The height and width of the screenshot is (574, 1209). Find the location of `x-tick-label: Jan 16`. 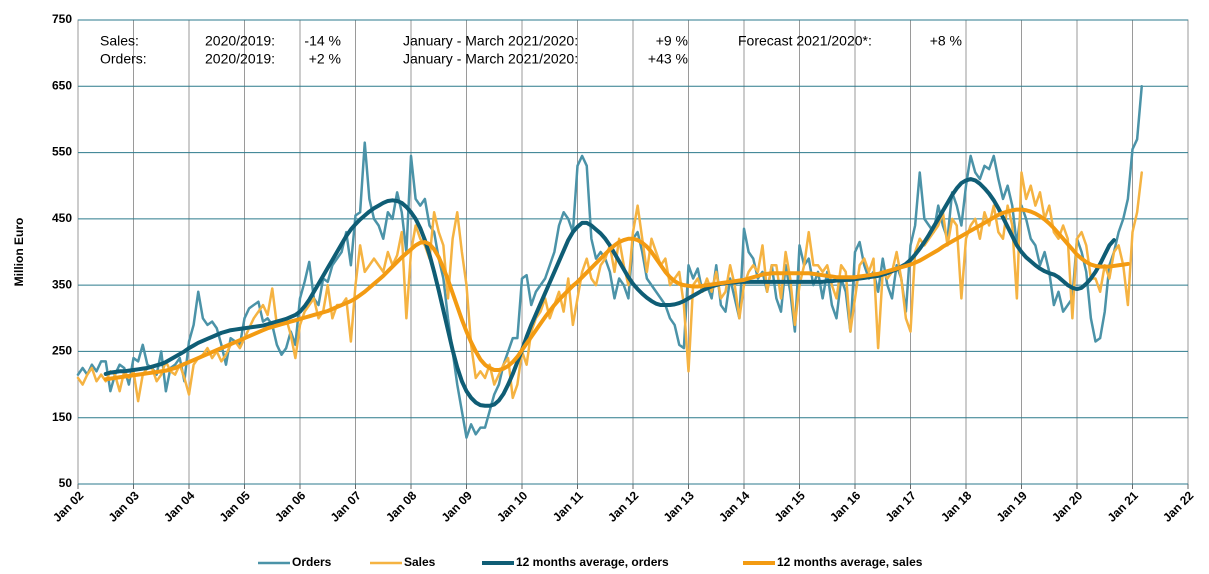

x-tick-label: Jan 16 is located at coordinates (845, 506).